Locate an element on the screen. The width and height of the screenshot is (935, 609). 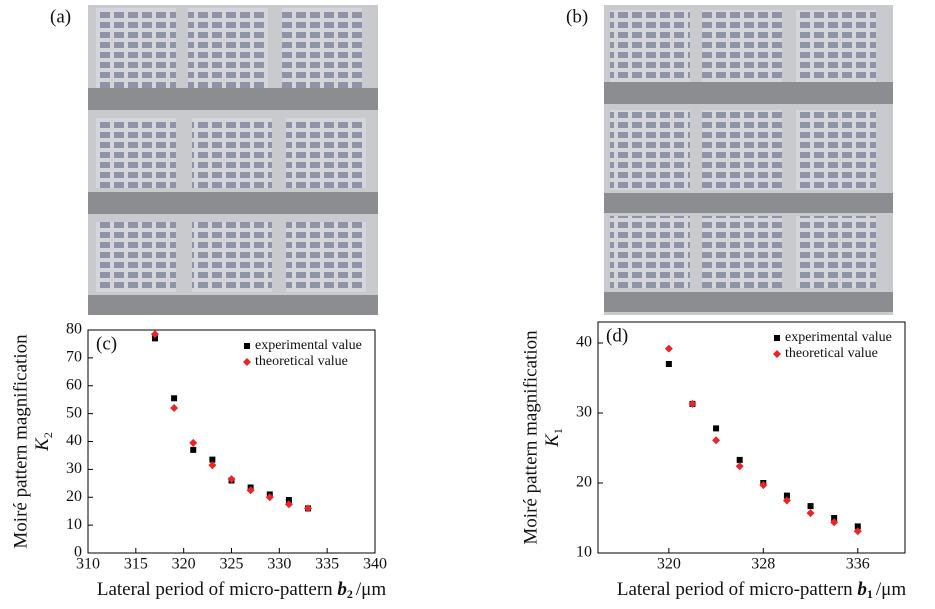
x-axis-label: Lateral period of micro-pattern b1/μm is located at coordinates (762, 589).